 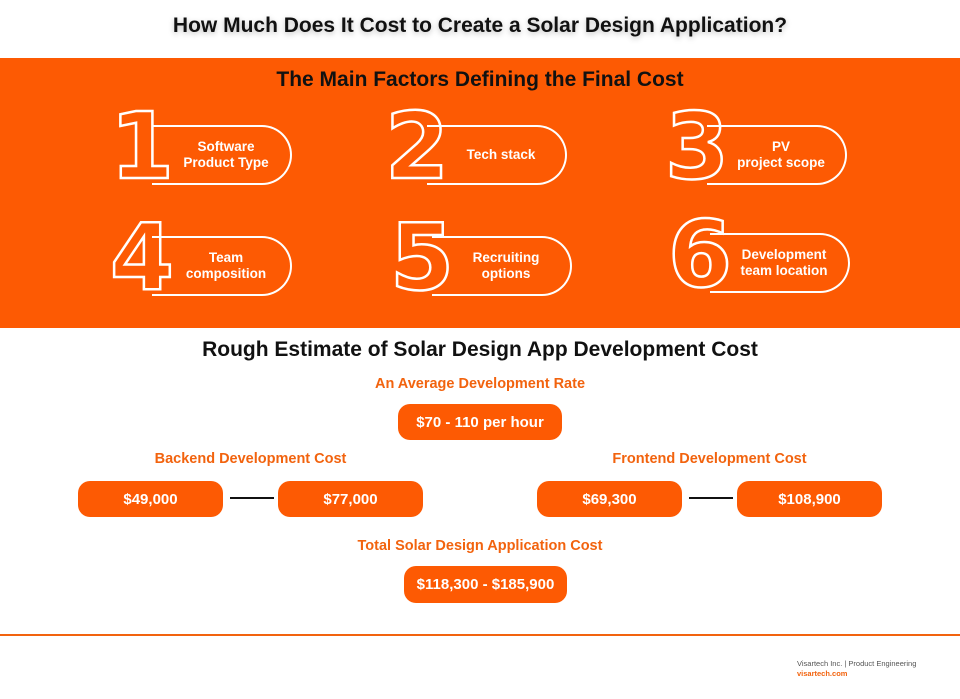 What do you see at coordinates (150, 499) in the screenshot?
I see `backend-min: $49,000` at bounding box center [150, 499].